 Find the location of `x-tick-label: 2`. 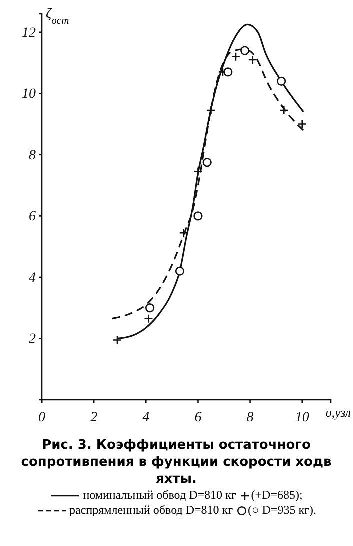

x-tick-label: 2 is located at coordinates (94, 418).